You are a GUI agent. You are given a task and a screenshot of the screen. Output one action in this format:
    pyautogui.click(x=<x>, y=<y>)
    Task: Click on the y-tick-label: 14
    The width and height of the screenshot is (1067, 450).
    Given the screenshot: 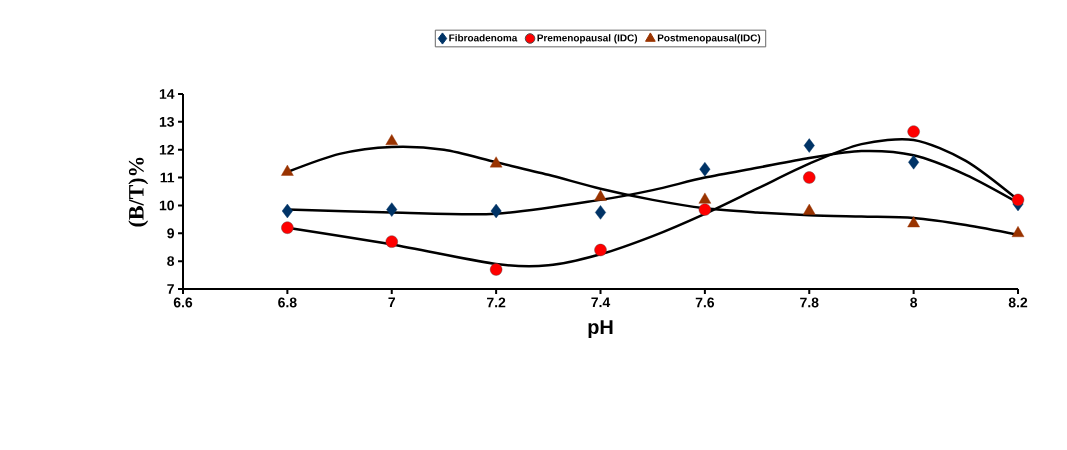 What is the action you would take?
    pyautogui.click(x=167, y=94)
    